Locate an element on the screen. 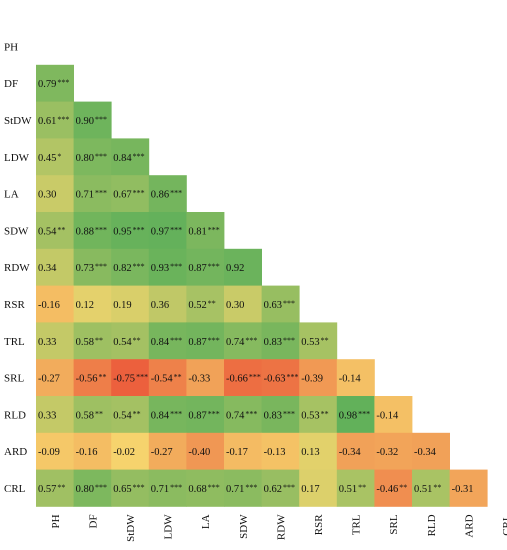 This screenshot has width=507, height=550. cell-value-label: 0.58** is located at coordinates (89, 342).